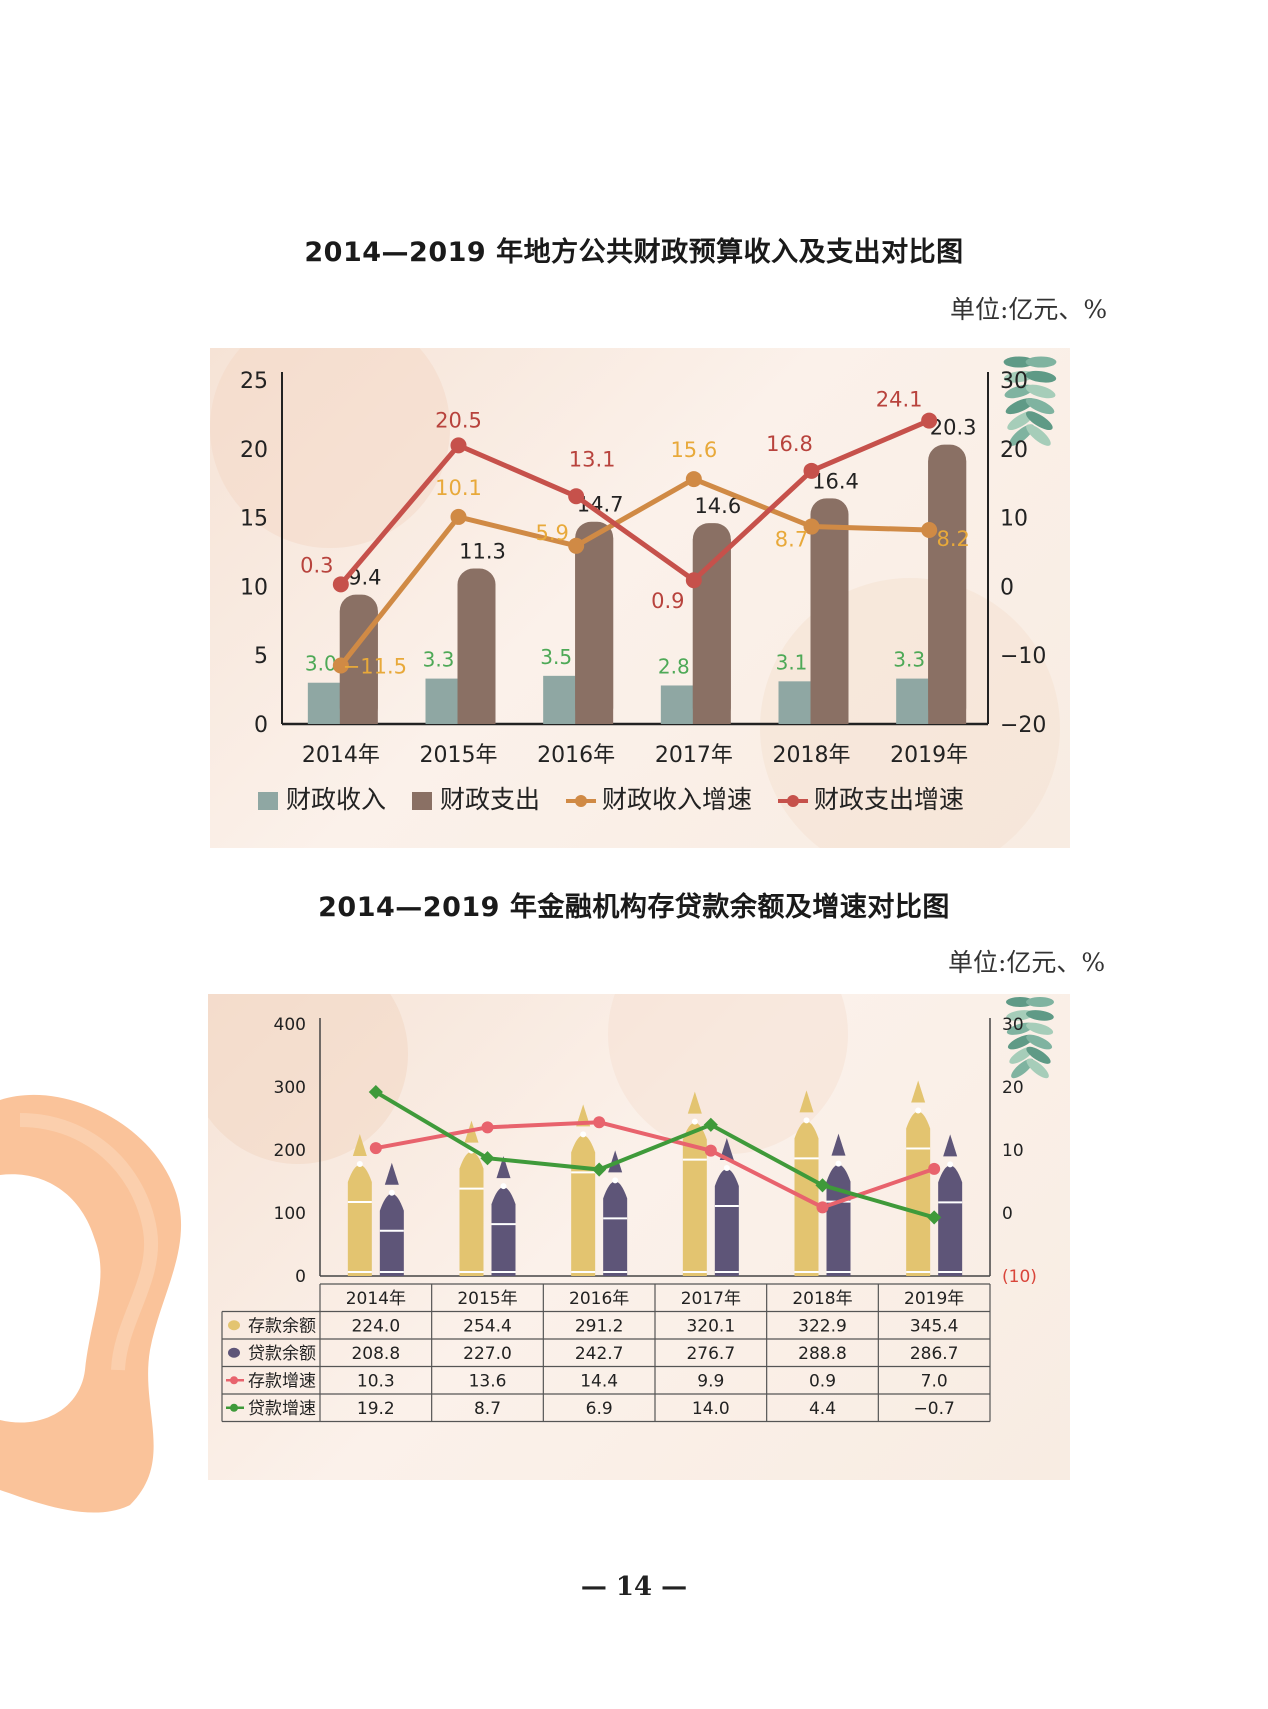 The width and height of the screenshot is (1268, 1709). Describe the element at coordinates (482, 552) in the screenshot. I see `expenditure-label: 11.3` at that location.